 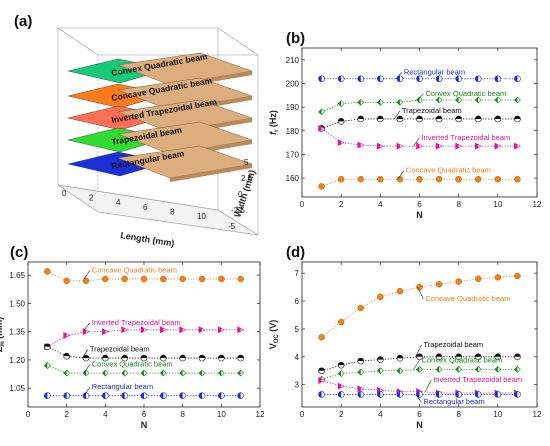 I want to click on annotation-label: Inverted Trapezoidal beam, so click(x=477, y=379).